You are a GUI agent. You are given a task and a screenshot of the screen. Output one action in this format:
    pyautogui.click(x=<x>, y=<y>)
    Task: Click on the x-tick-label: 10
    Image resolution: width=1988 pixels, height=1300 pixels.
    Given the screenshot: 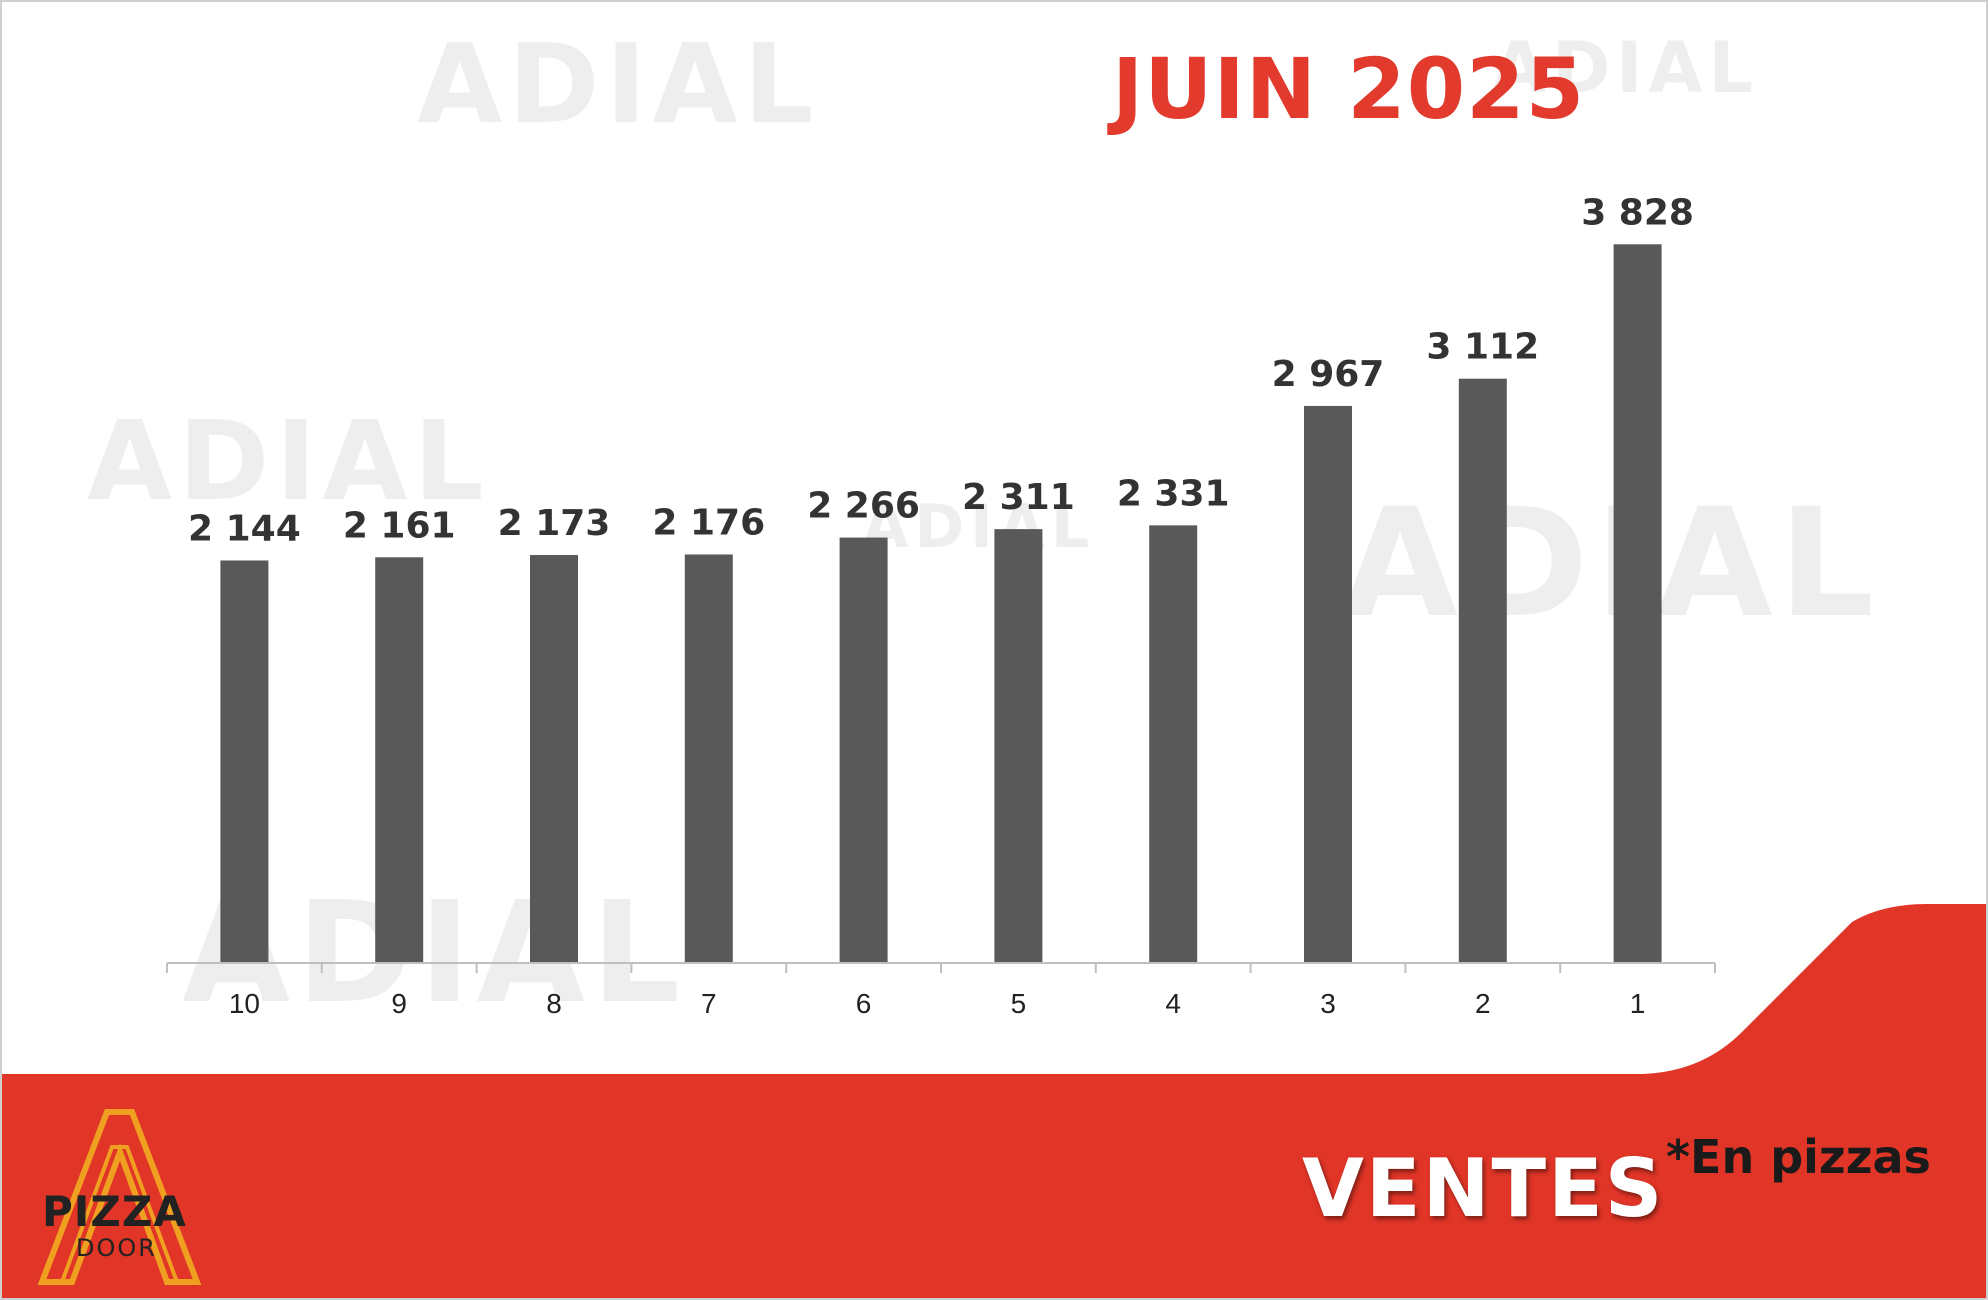 What is the action you would take?
    pyautogui.click(x=244, y=1003)
    